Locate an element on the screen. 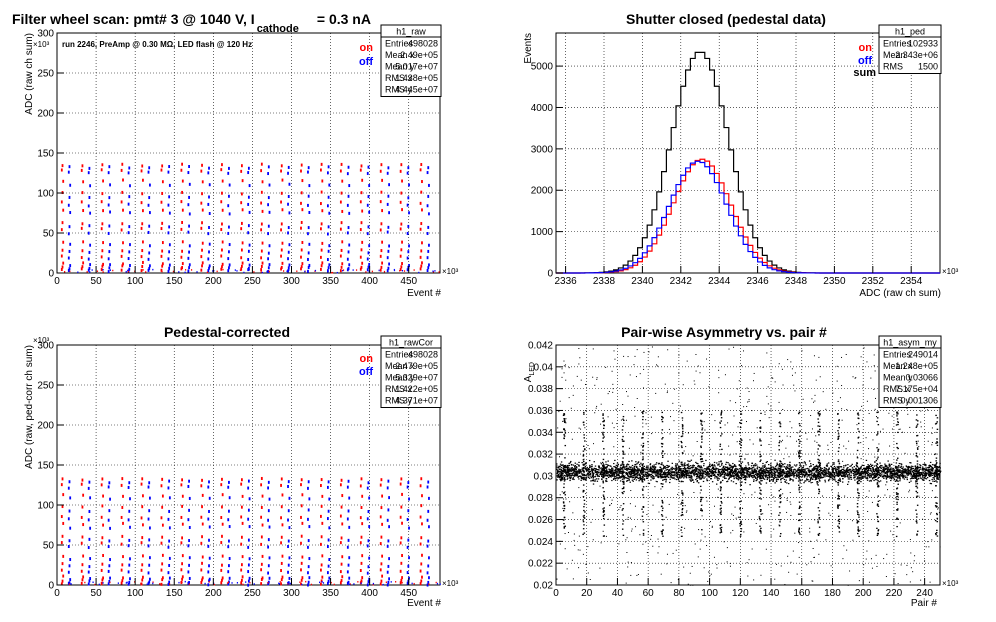 The width and height of the screenshot is (996, 622). cor-x-ticks: 0 50 100 150 200 250 300 350 400 450 is located at coordinates (236, 588).